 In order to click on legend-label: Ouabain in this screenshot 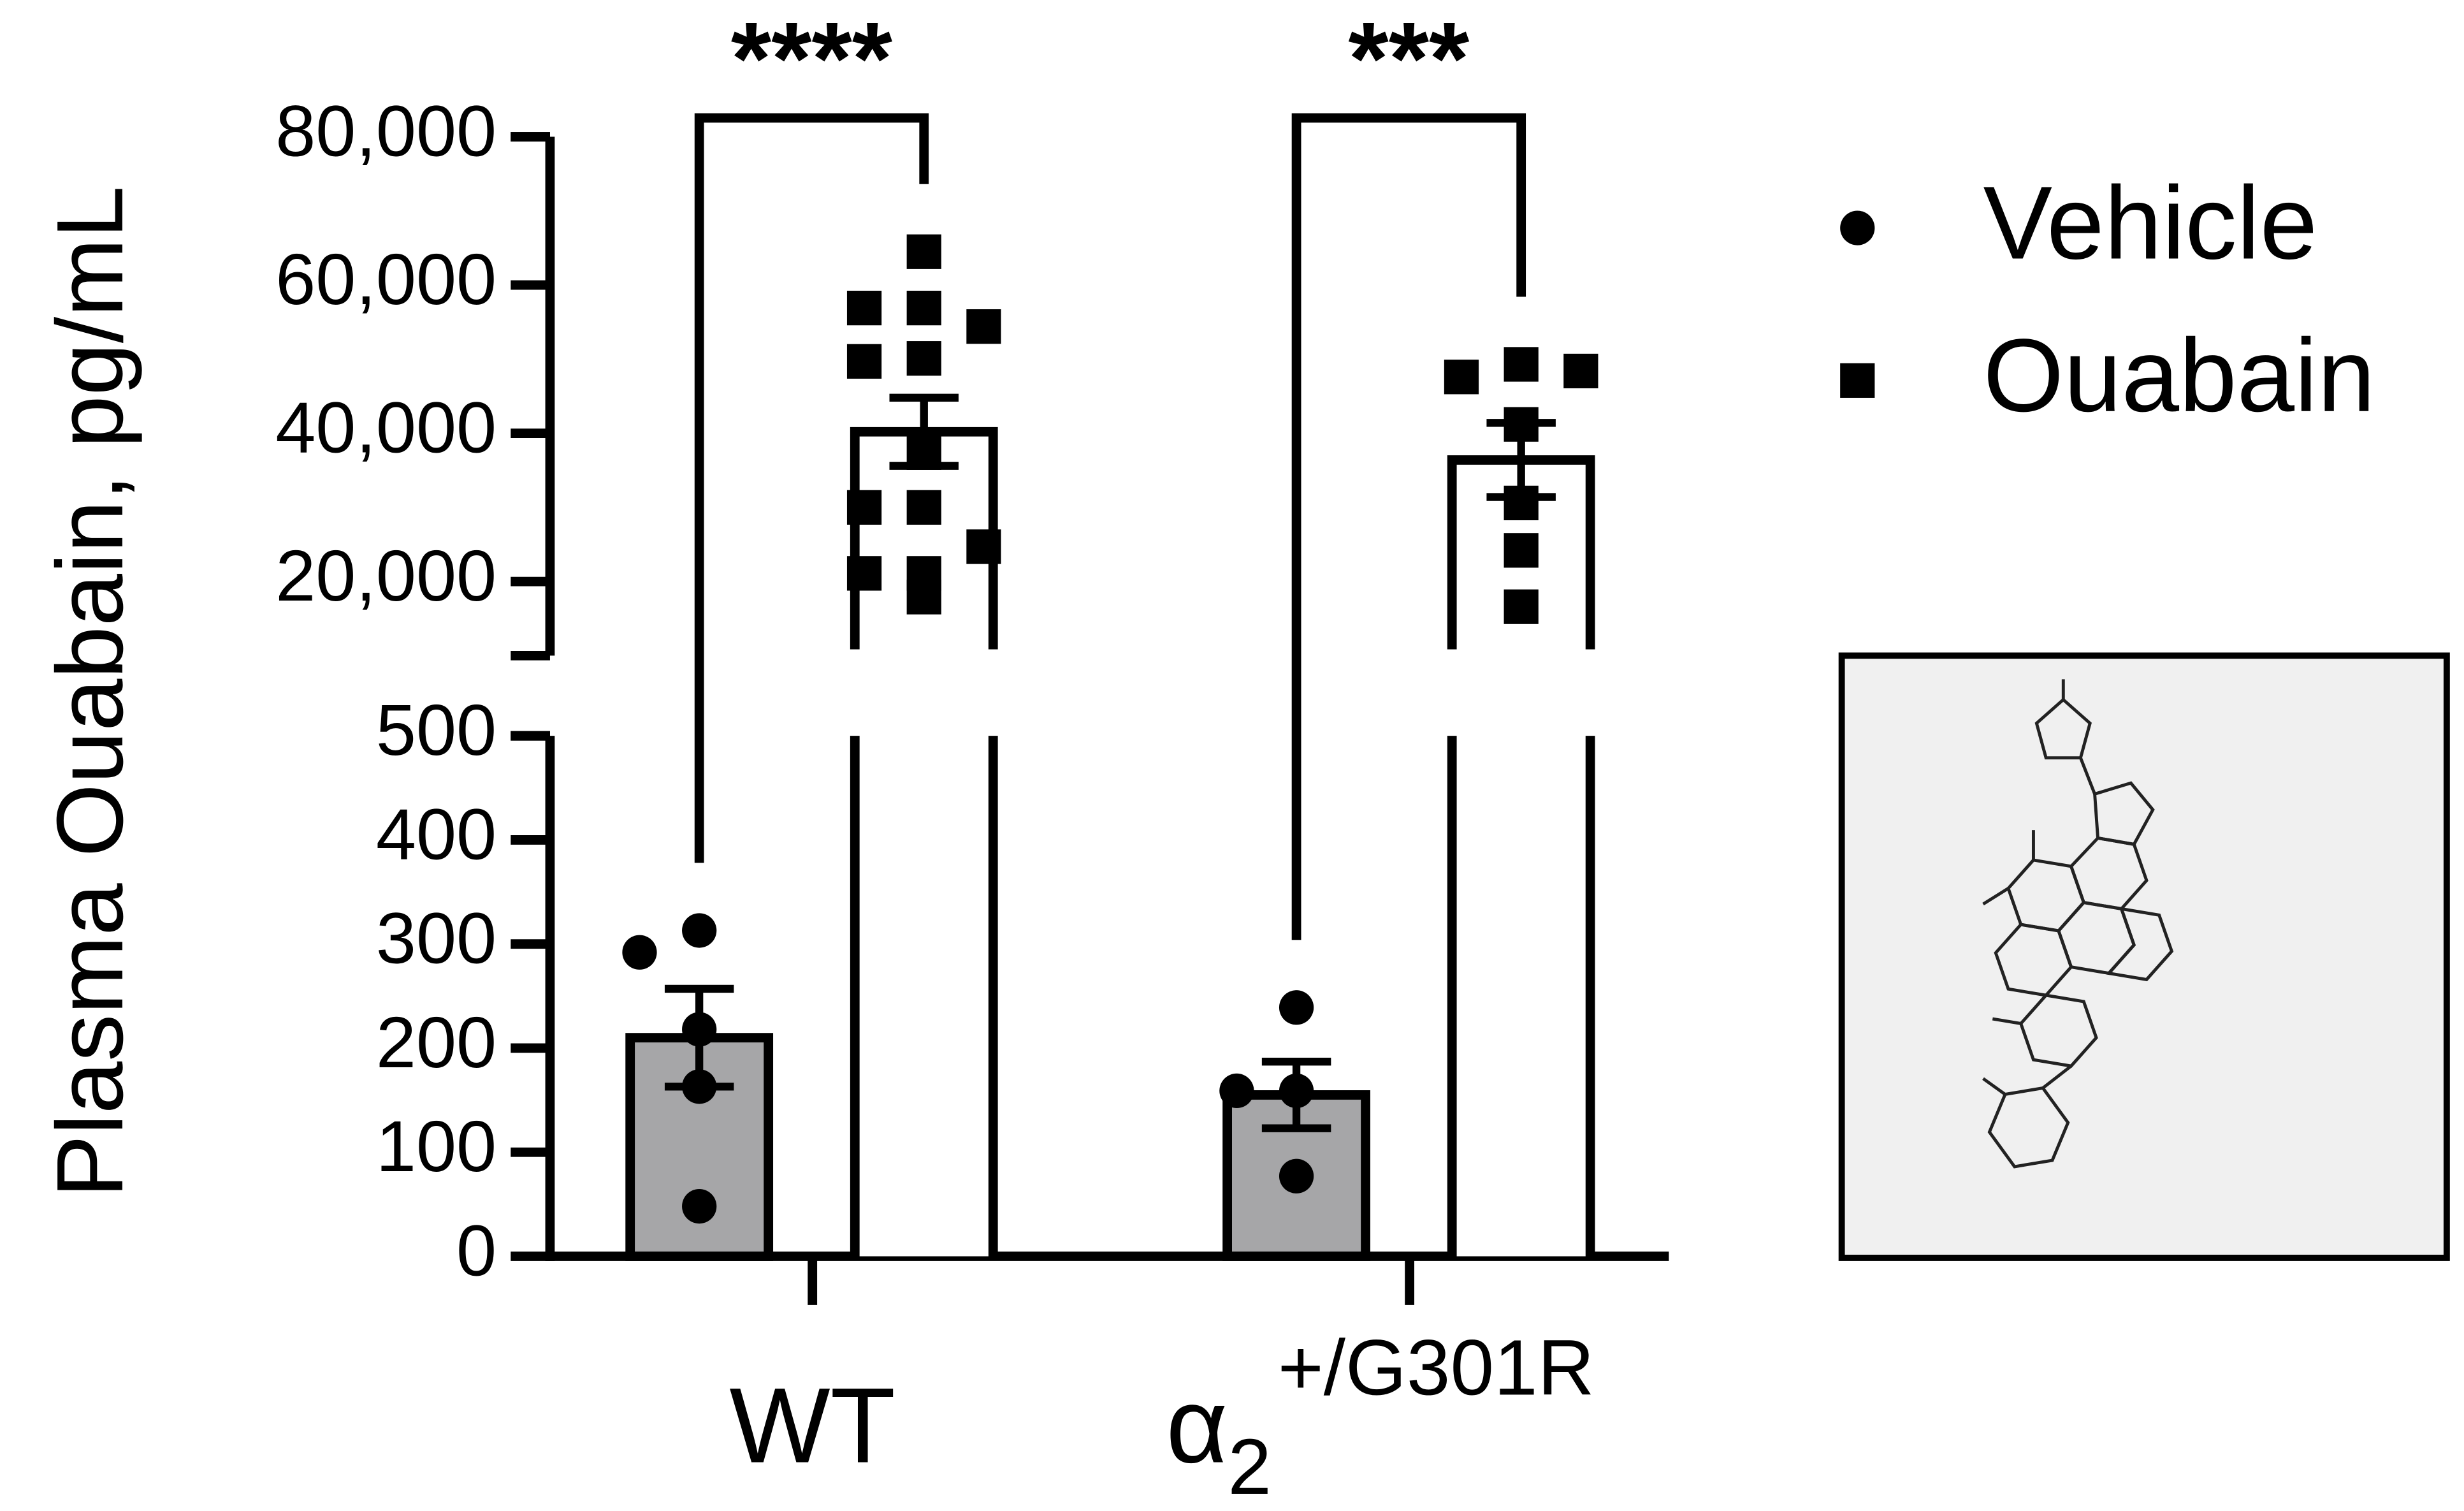, I will do `click(2179, 376)`.